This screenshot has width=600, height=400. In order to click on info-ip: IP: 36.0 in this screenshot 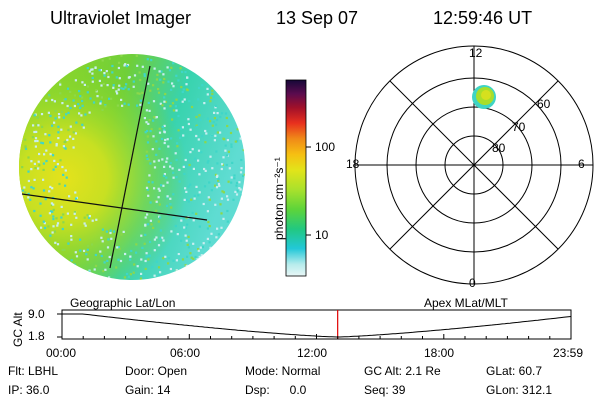, I will do `click(29, 390)`.